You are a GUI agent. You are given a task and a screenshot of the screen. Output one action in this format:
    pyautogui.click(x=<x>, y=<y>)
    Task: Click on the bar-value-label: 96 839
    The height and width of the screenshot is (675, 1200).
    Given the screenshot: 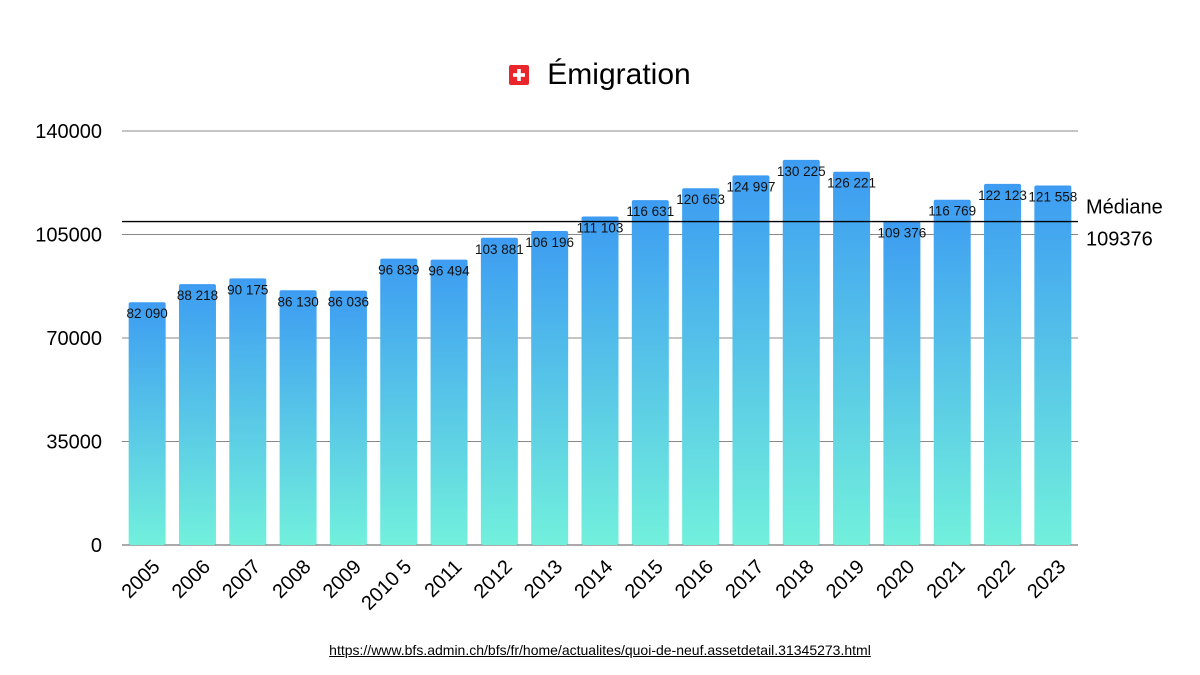 What is the action you would take?
    pyautogui.click(x=398, y=270)
    